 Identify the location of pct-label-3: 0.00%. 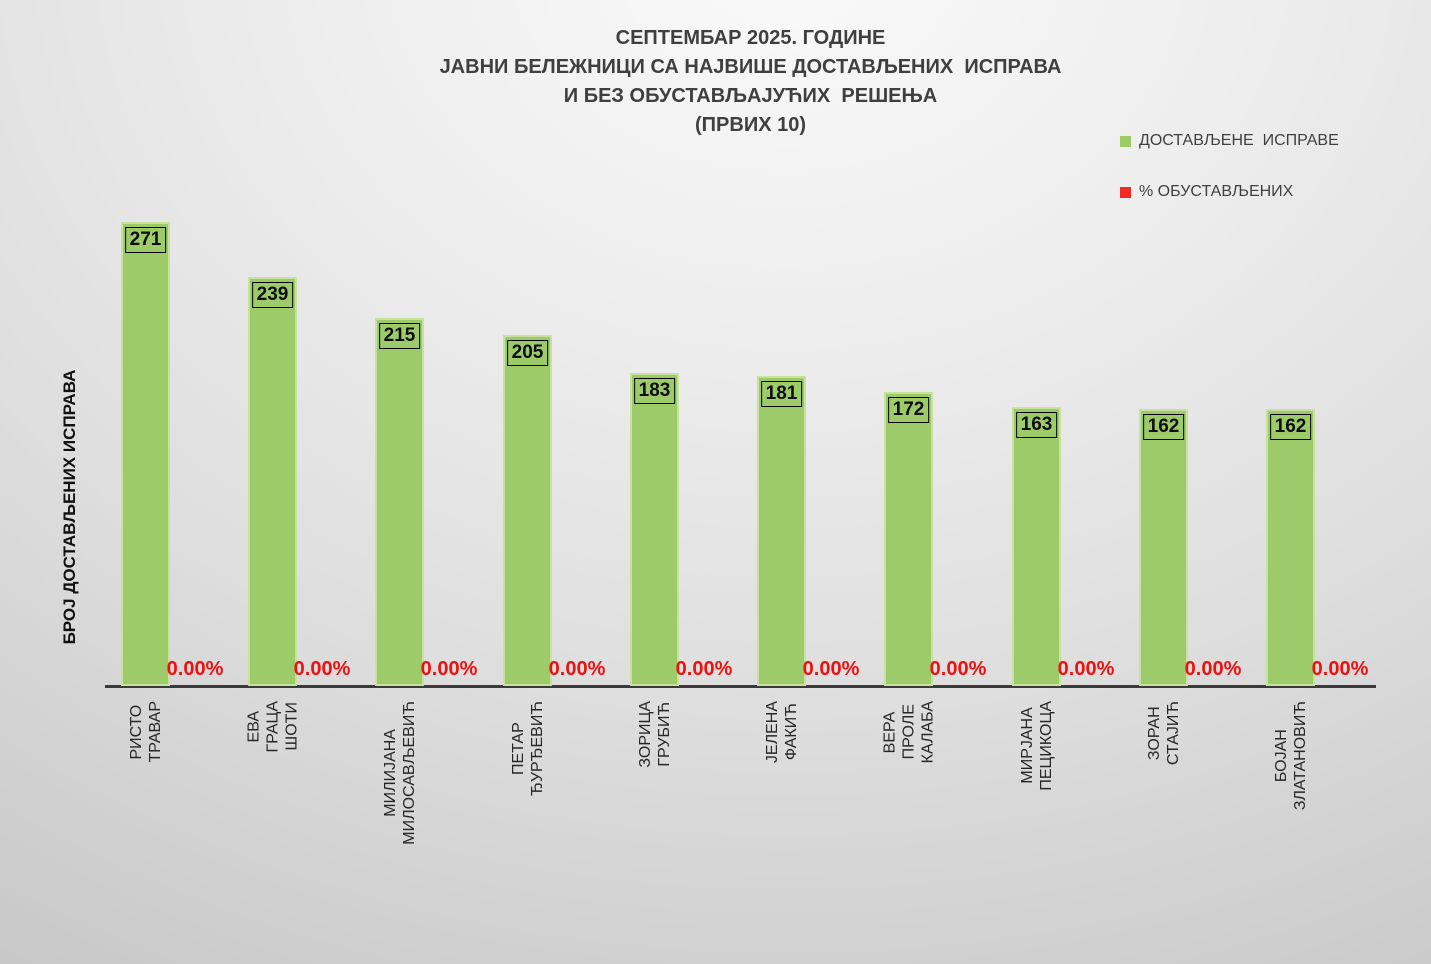
(449, 669).